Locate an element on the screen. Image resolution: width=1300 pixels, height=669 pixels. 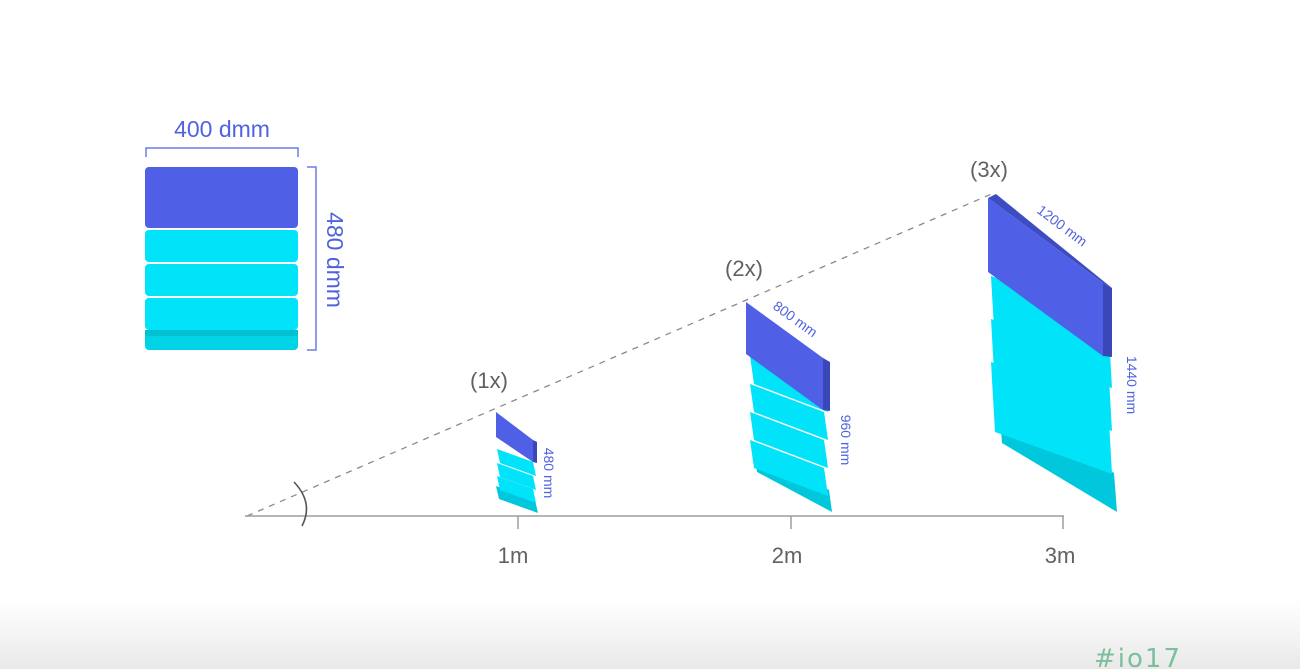
card-3x: (3x) 1200 mm 1440 mm is located at coordinates (1055, 334).